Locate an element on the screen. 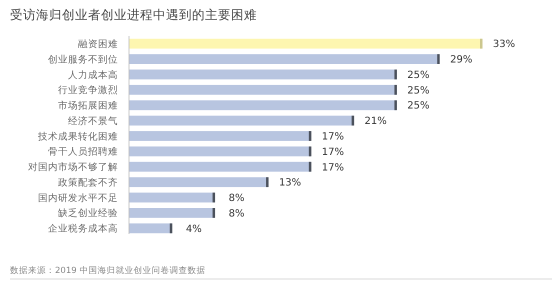 The width and height of the screenshot is (554, 281). y-tick-label: 融资困难 is located at coordinates (98, 44).